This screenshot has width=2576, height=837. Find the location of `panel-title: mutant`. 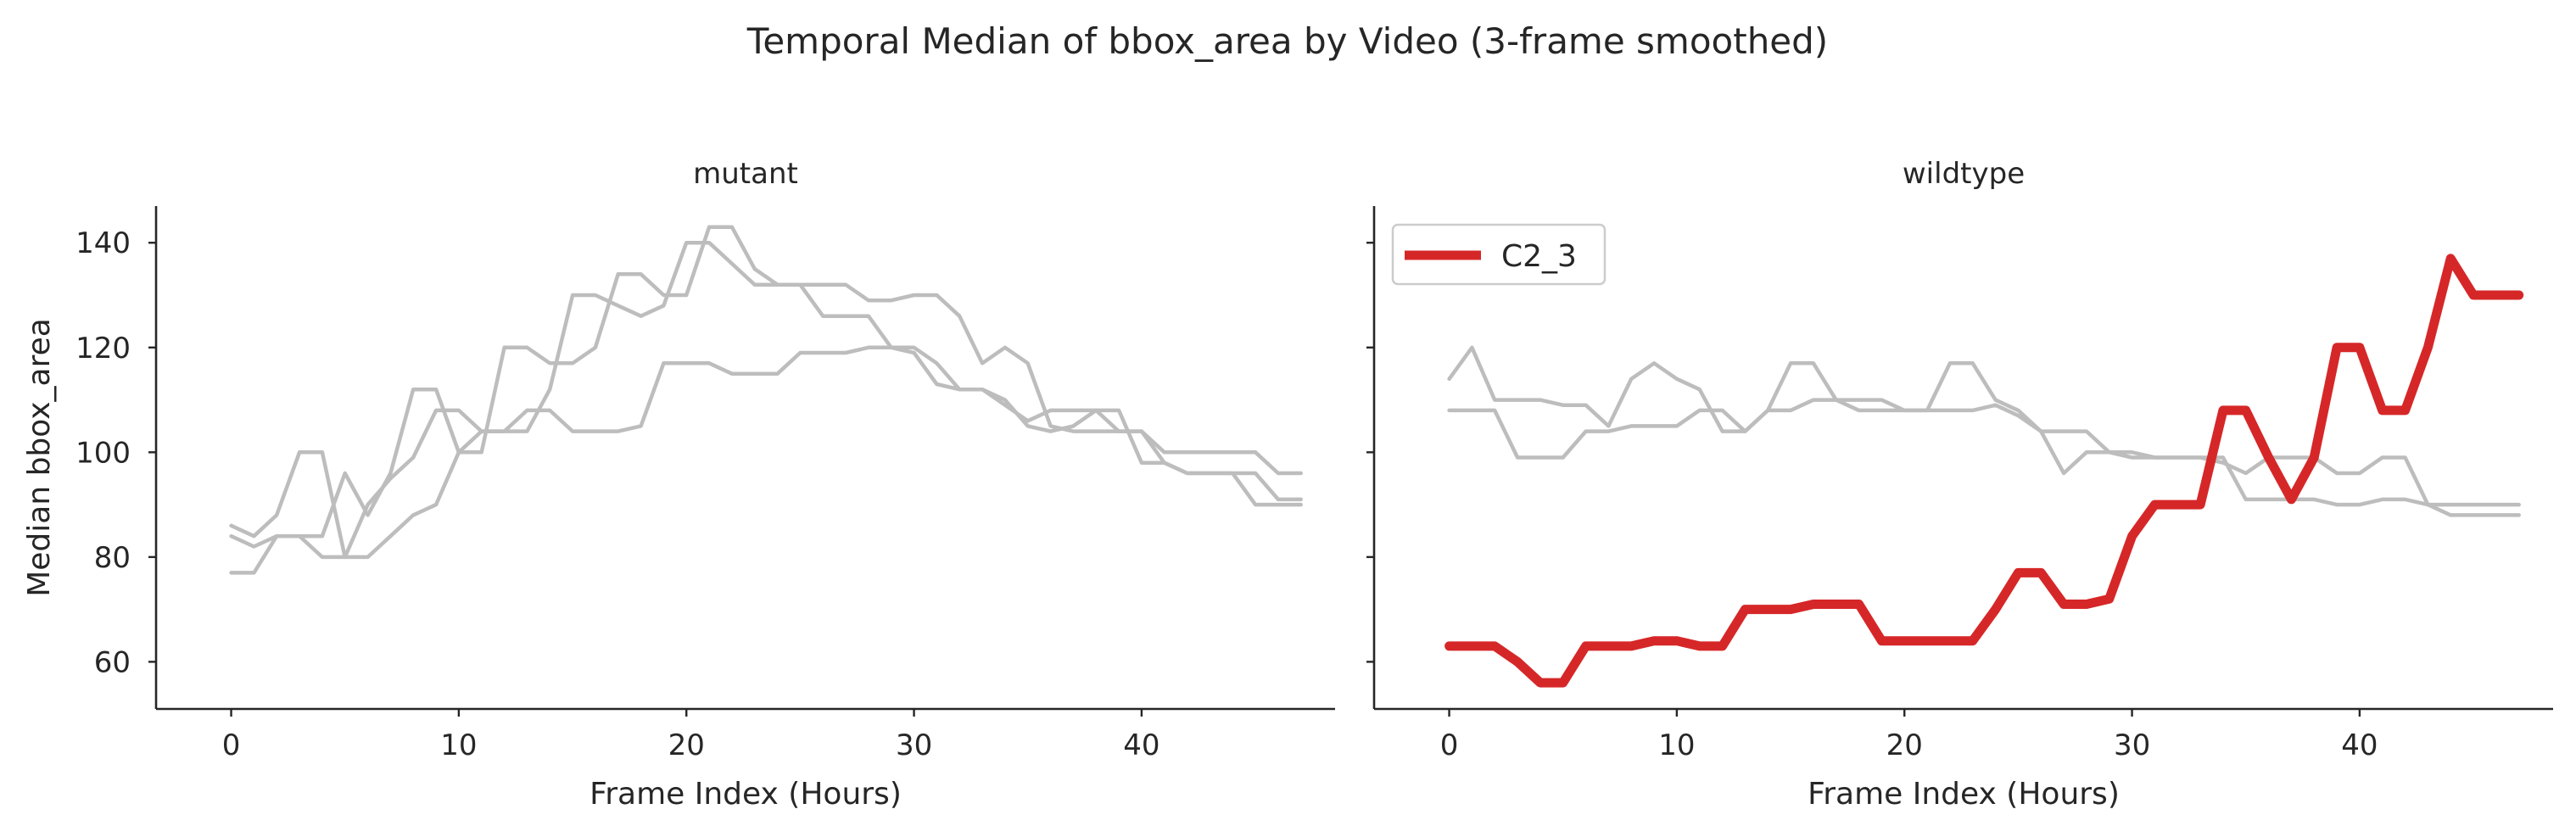

panel-title: mutant is located at coordinates (745, 174).